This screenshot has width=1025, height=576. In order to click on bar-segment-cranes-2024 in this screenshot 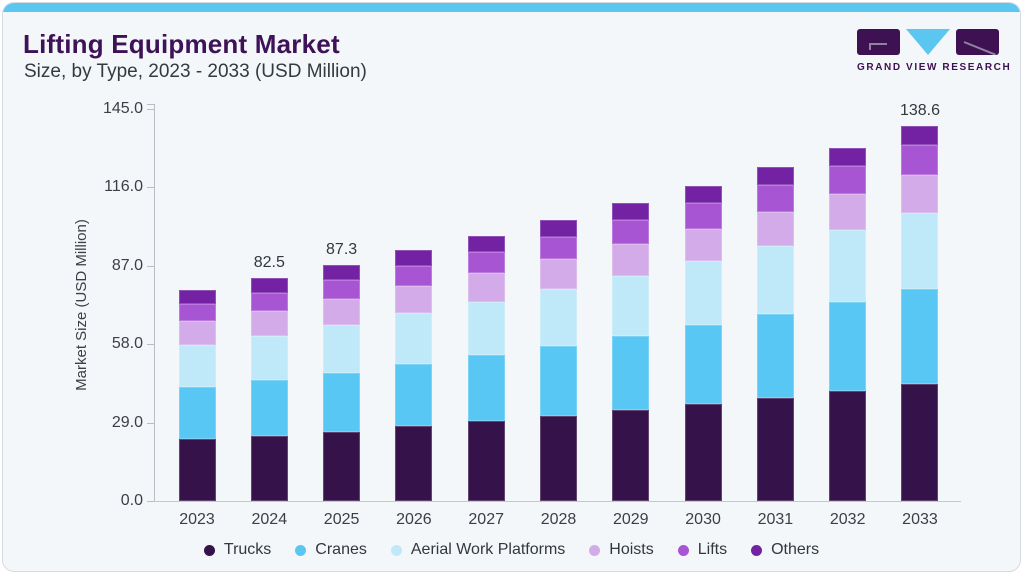, I will do `click(269, 408)`.